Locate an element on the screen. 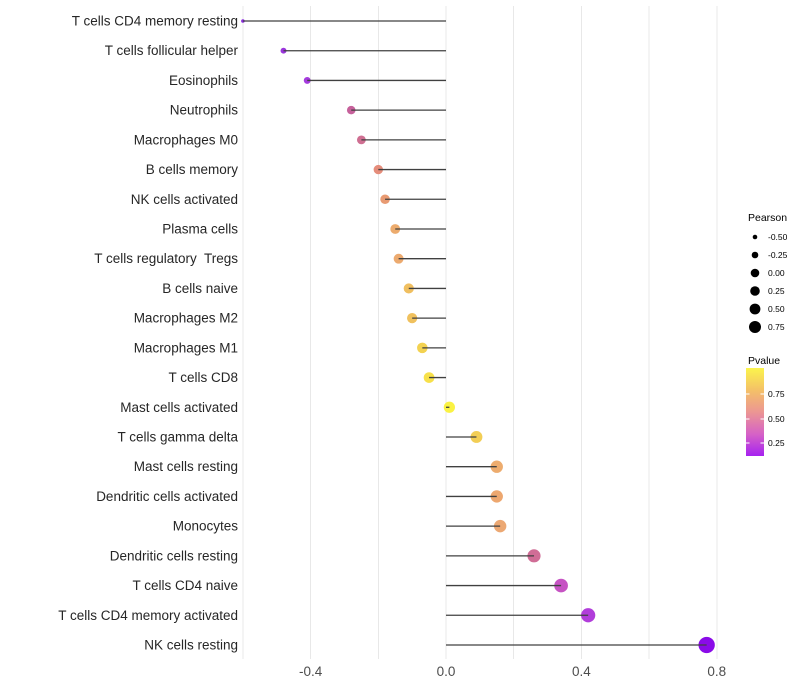  legend-color-label: 0.75 is located at coordinates (776, 394).